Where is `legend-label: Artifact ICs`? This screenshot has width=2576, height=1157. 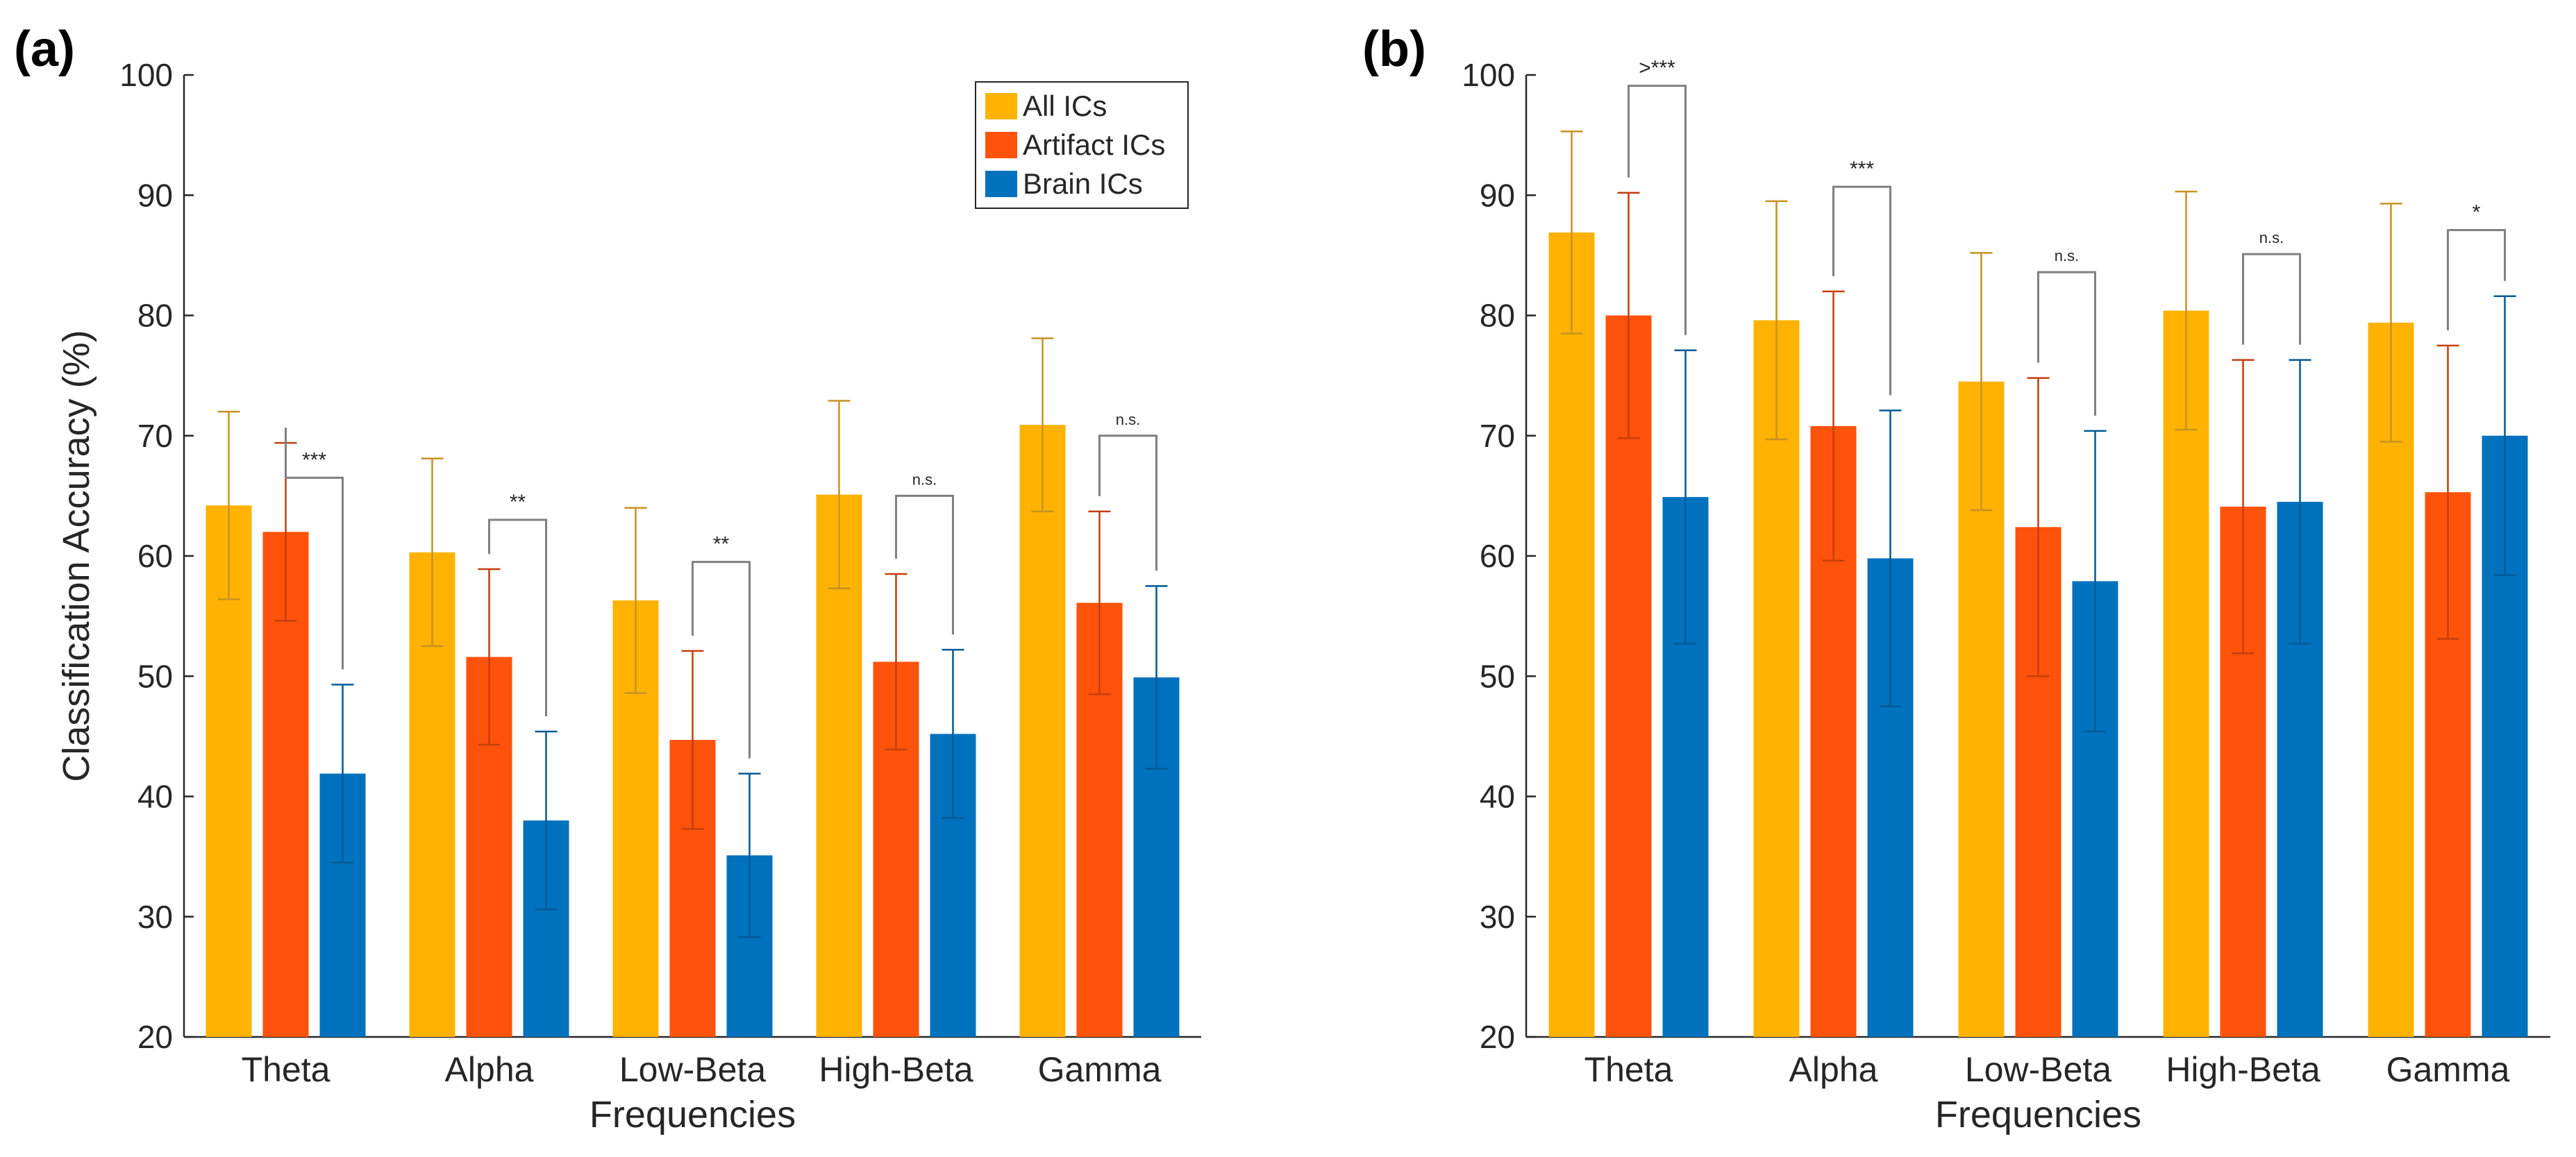
legend-label: Artifact ICs is located at coordinates (1094, 144).